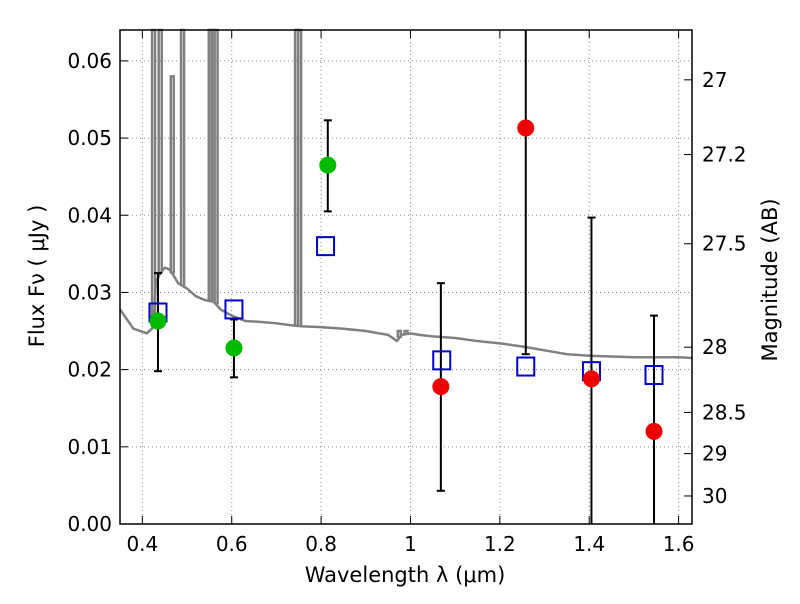  What do you see at coordinates (500, 544) in the screenshot?
I see `x-tick-label: 1.2` at bounding box center [500, 544].